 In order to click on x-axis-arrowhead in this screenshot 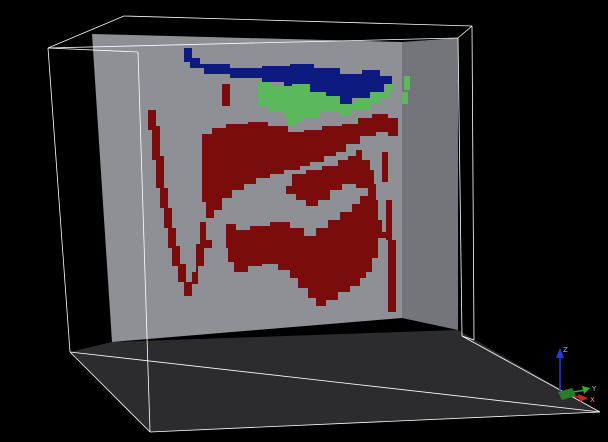, I will do `click(583, 398)`.